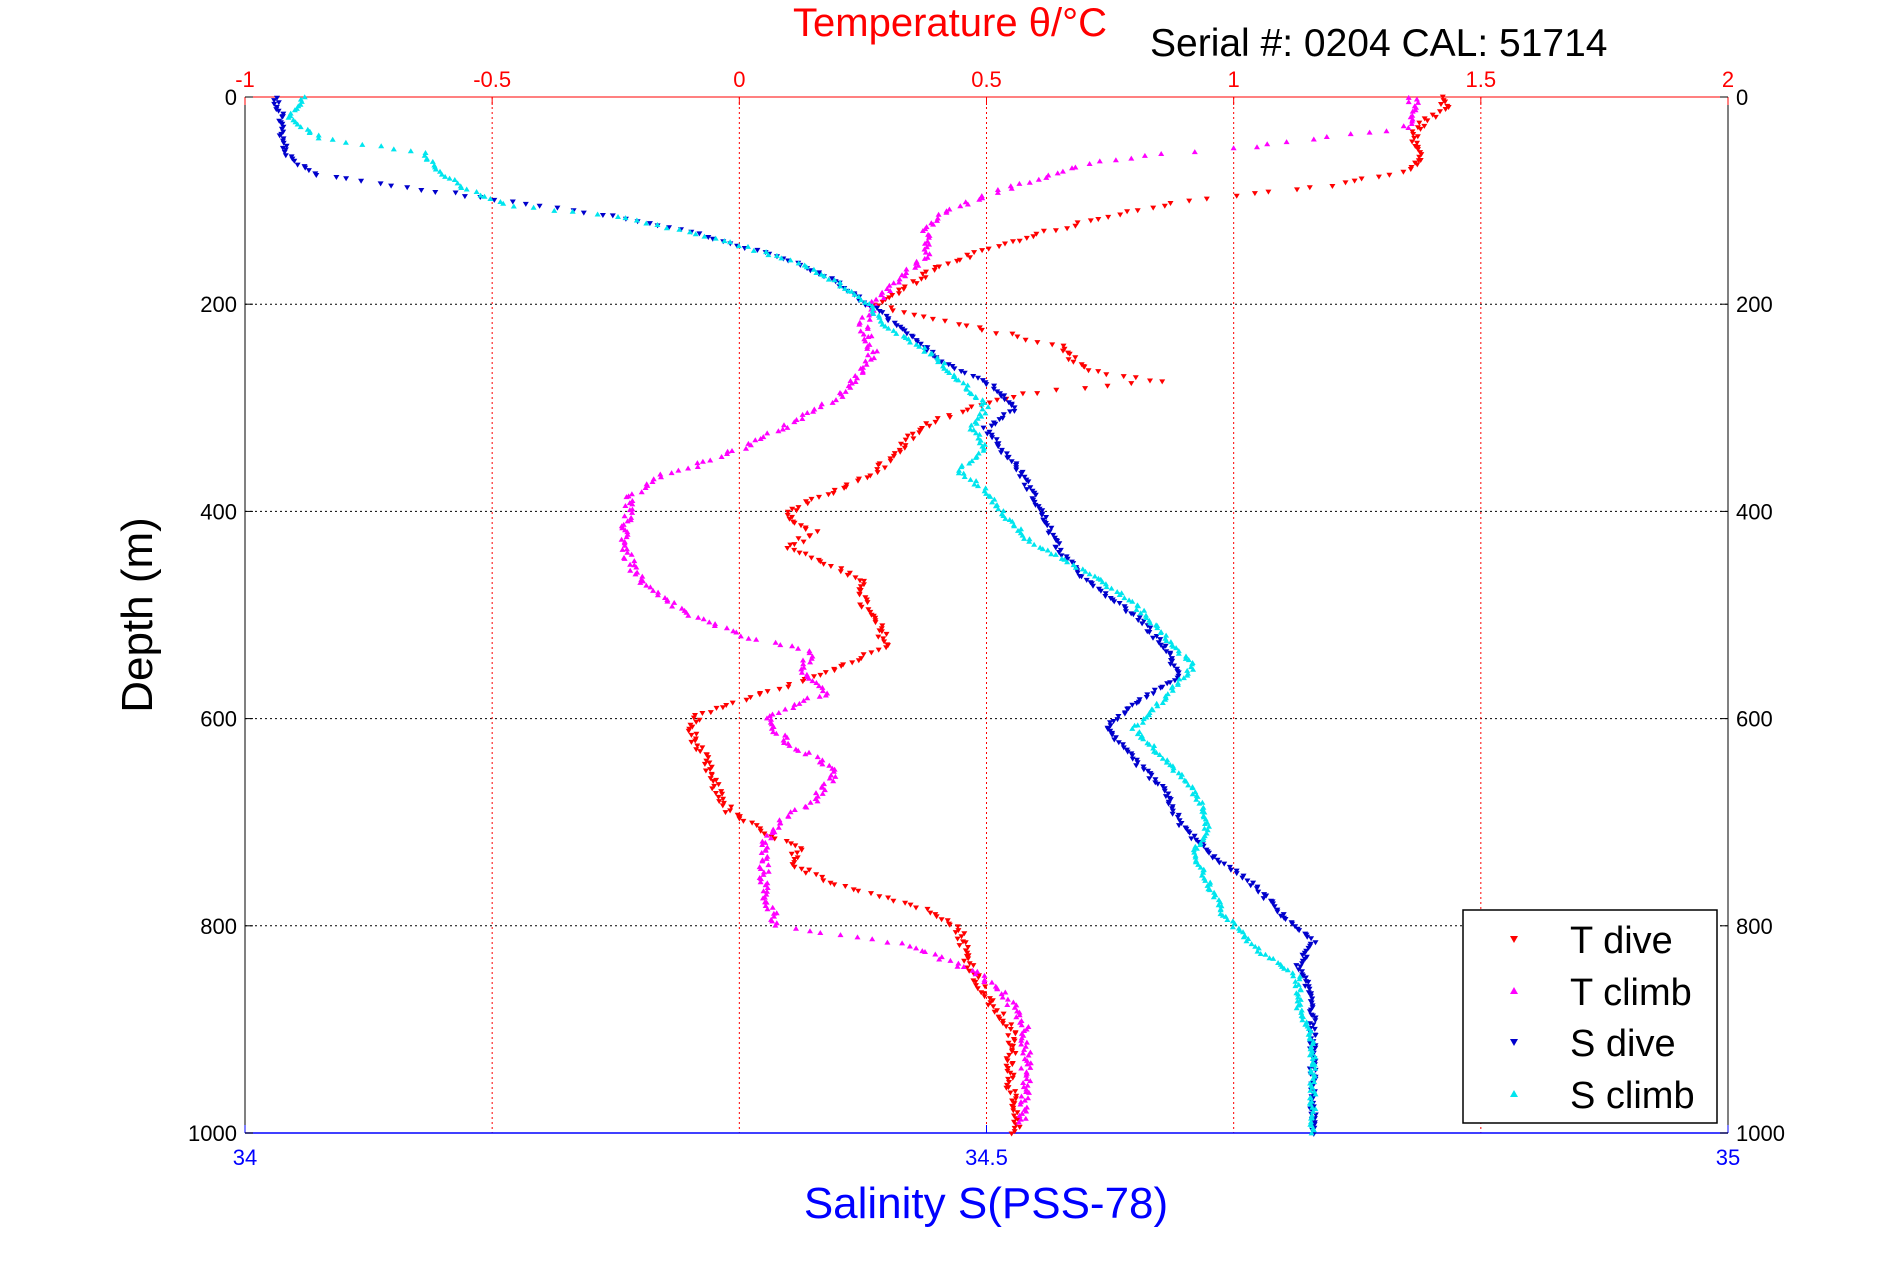 The width and height of the screenshot is (1891, 1262). I want to click on top-axis-title: Temperature θ/°C, so click(950, 23).